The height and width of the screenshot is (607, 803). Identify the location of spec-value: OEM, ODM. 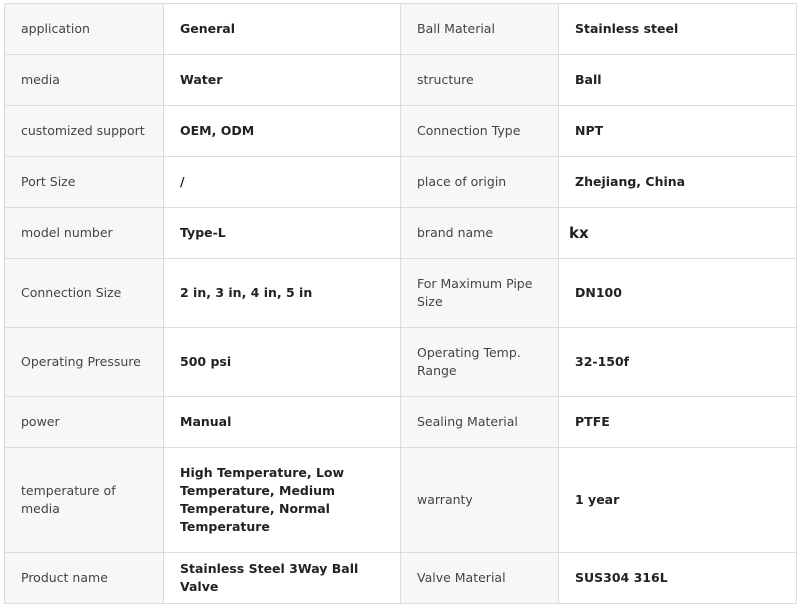
(282, 131).